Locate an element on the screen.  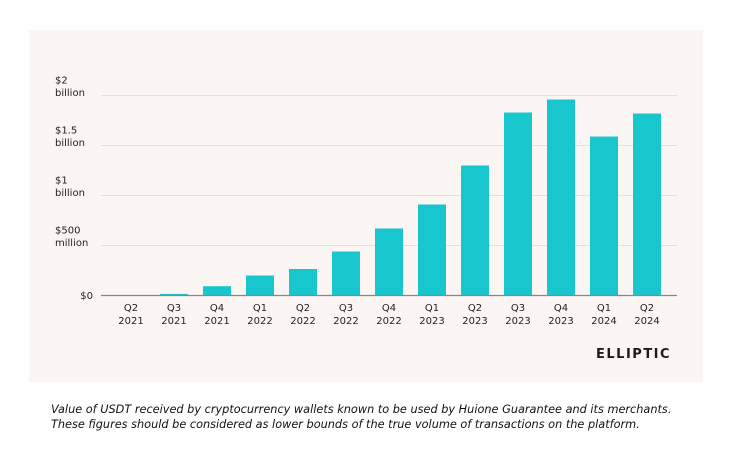
bar-q4-2022 is located at coordinates (389, 262).